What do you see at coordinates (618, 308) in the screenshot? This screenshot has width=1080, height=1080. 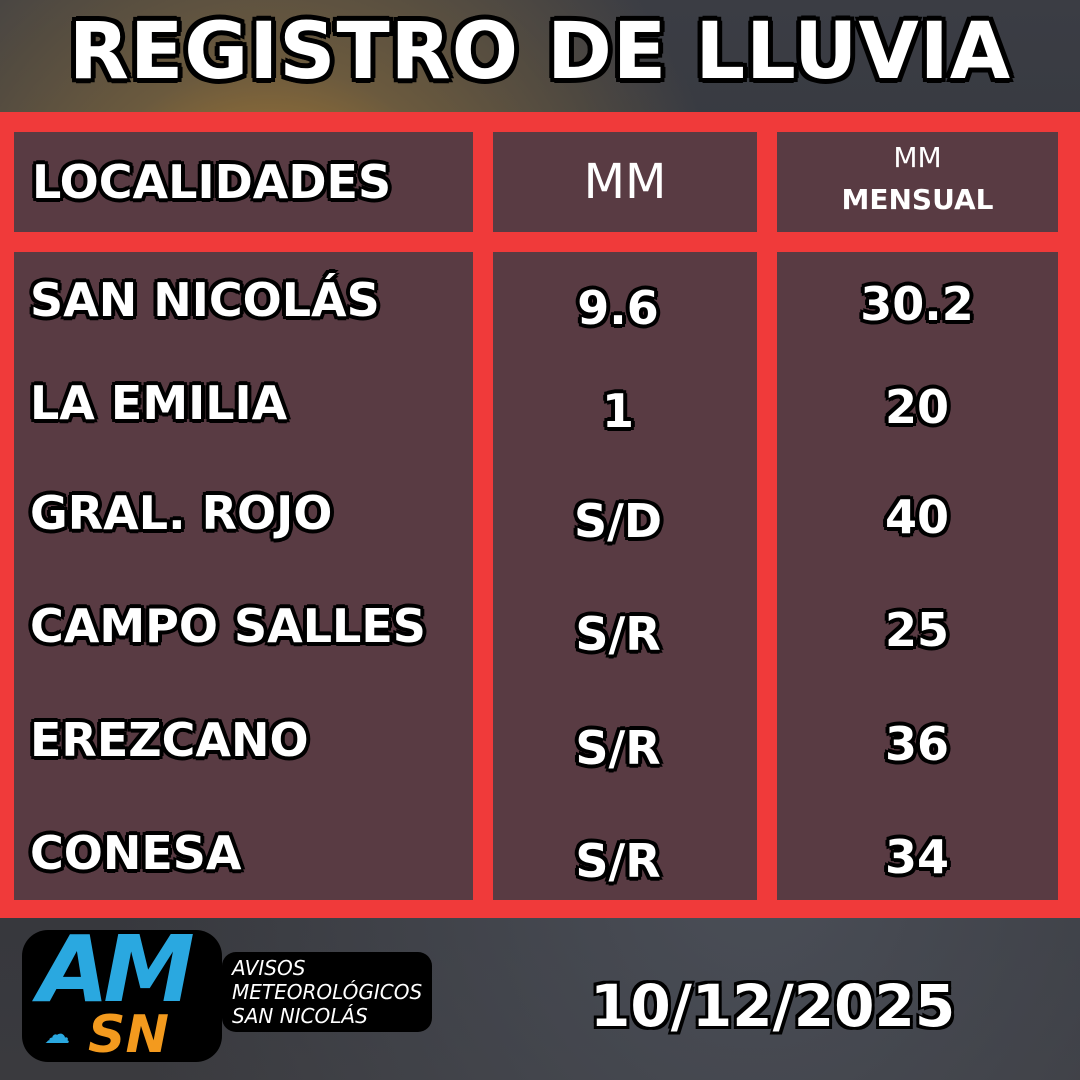 I see `mm-value: 9.6` at bounding box center [618, 308].